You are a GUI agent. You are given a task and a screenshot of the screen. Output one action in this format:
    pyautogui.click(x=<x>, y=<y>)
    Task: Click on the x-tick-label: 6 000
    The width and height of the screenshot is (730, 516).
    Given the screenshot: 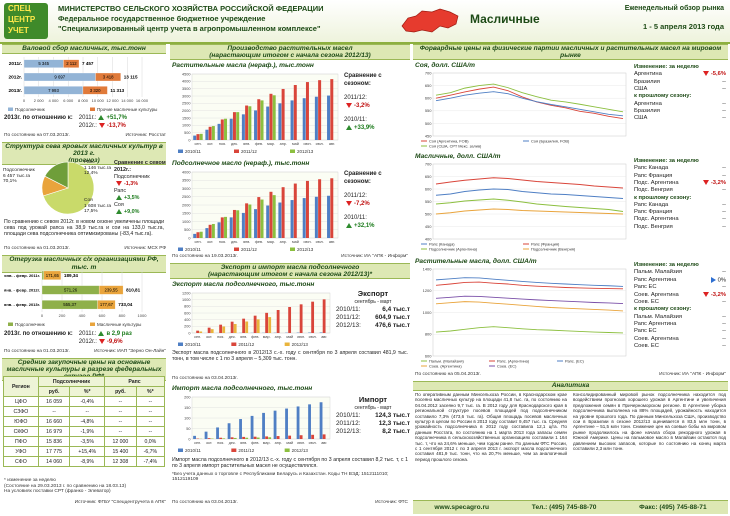 What is the action you would take?
    pyautogui.click(x=68, y=100)
    